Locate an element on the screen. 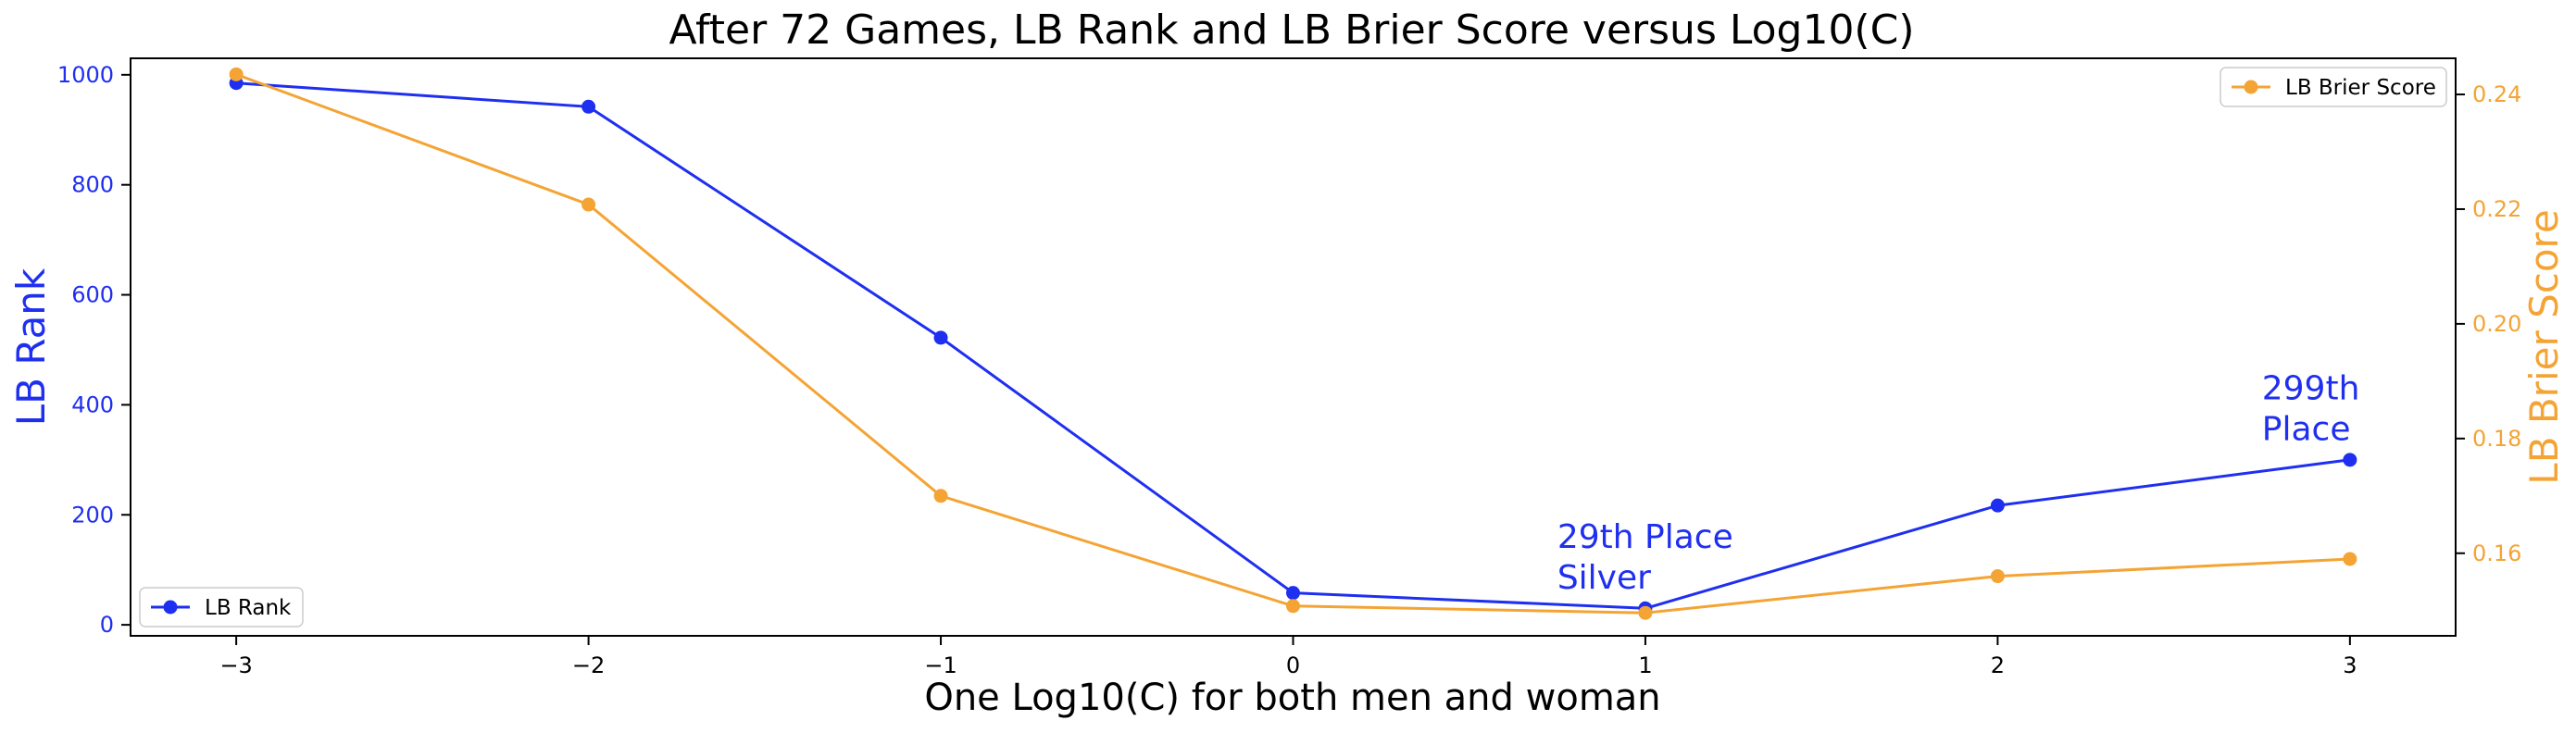 Image resolution: width=2576 pixels, height=733 pixels. y-right-axis: 0.16 0.18 0.20 0.22 0.24 is located at coordinates (2488, 323).